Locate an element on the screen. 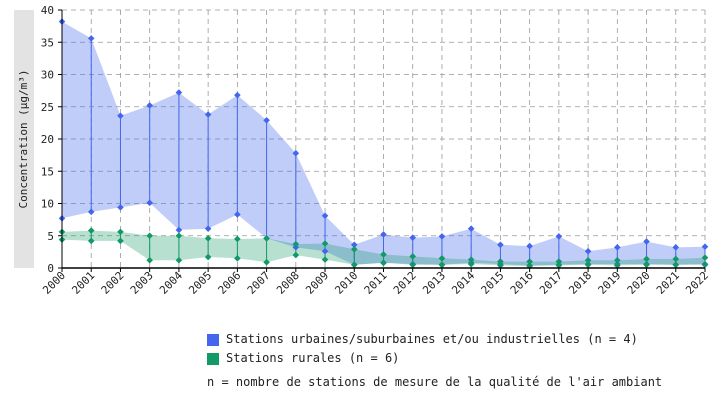  legend-item-rural: Stations rurales (n = 6) is located at coordinates (422, 358).